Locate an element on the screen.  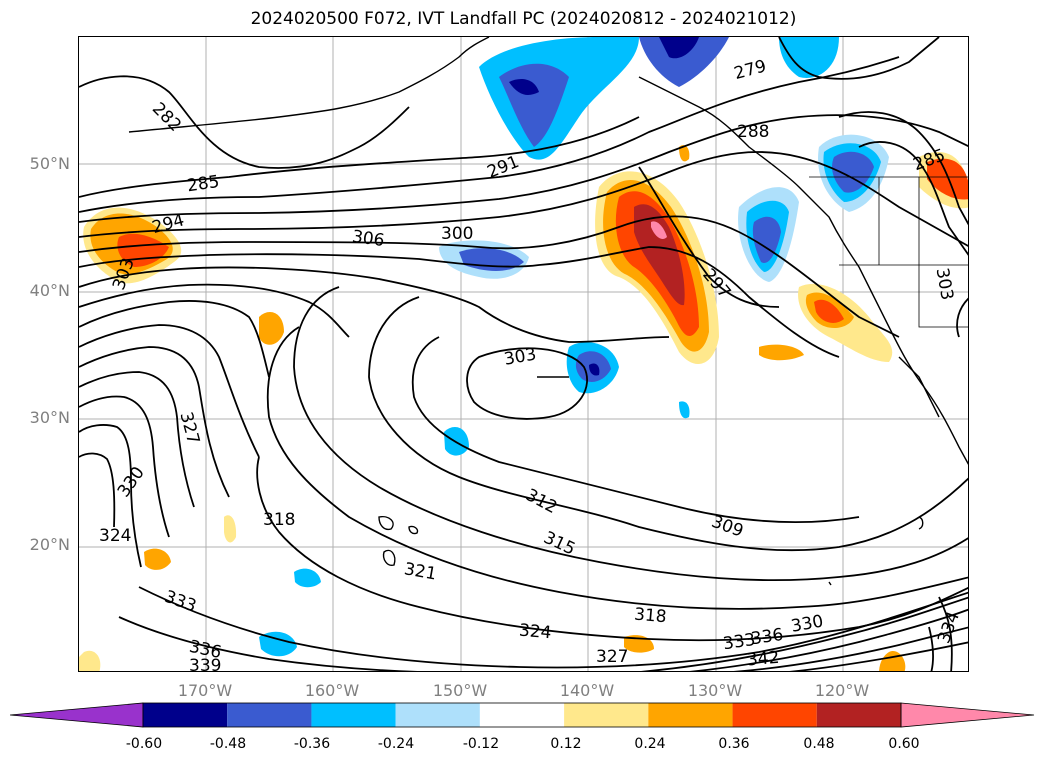
colorbar-outline is located at coordinates (522, 715).